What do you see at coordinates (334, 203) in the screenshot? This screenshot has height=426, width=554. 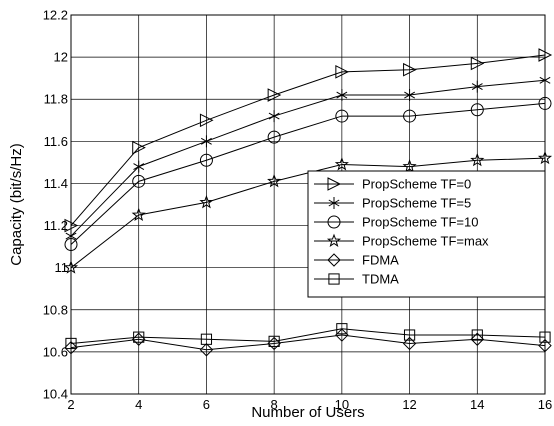 I see `legend-marker-asterisk` at bounding box center [334, 203].